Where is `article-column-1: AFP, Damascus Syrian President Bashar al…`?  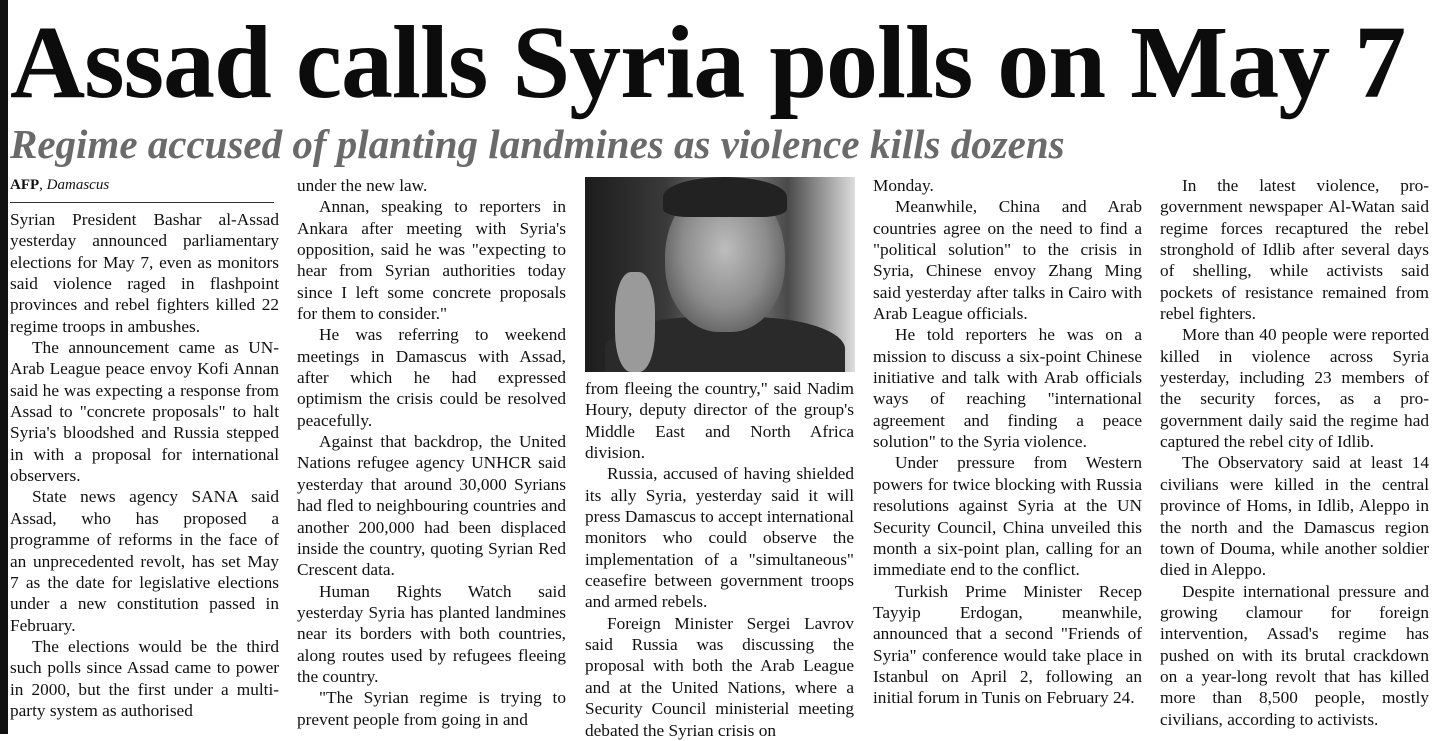
article-column-1: AFP, Damascus Syrian President Bashar al… is located at coordinates (144, 448).